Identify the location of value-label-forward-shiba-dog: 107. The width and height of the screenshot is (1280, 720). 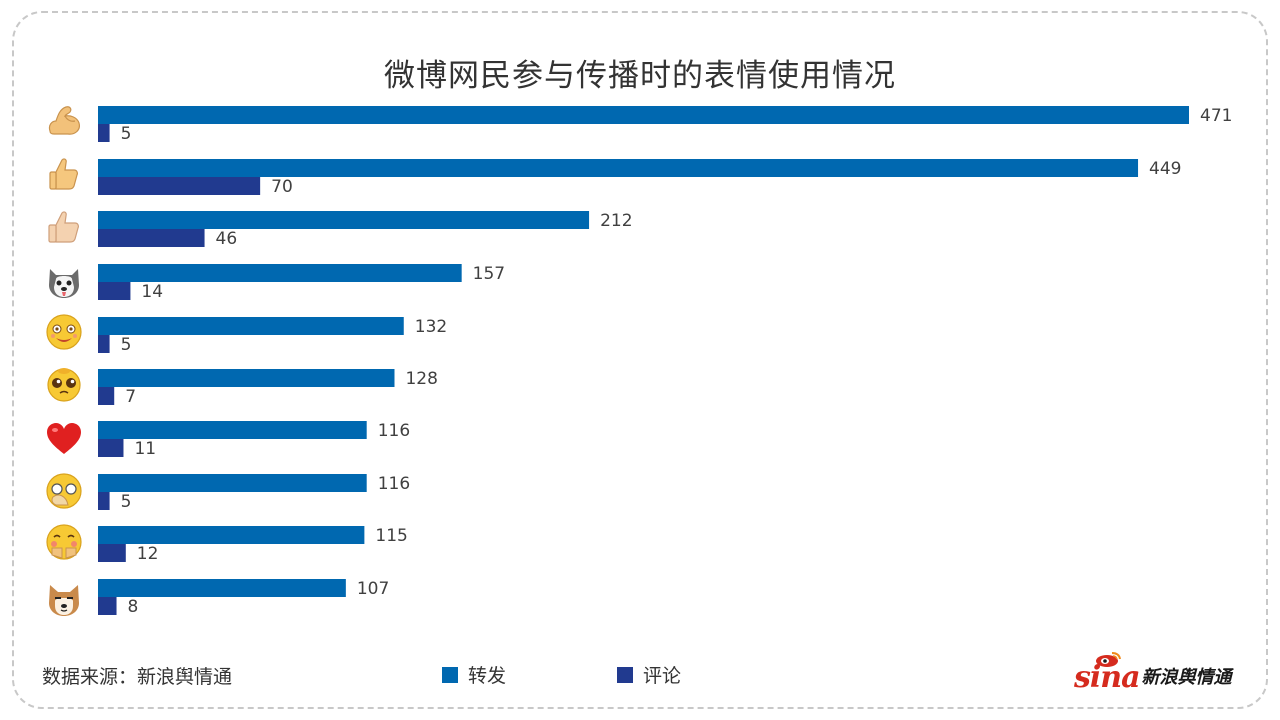
(373, 589).